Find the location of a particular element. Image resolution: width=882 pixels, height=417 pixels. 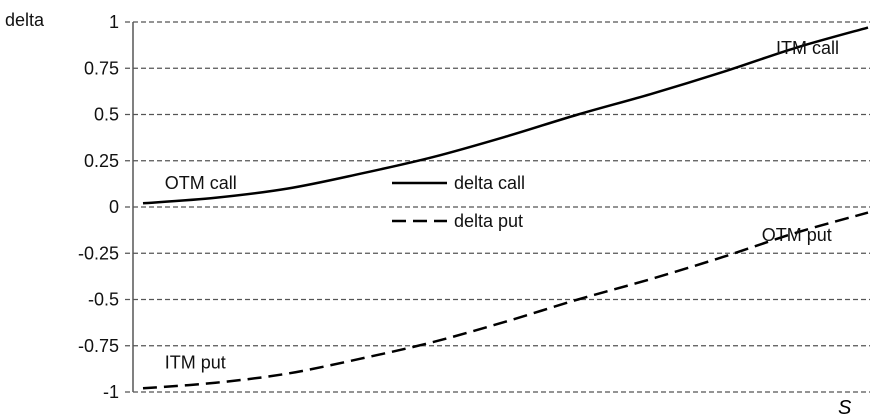

y-tick-label: -0.5 is located at coordinates (103, 300).